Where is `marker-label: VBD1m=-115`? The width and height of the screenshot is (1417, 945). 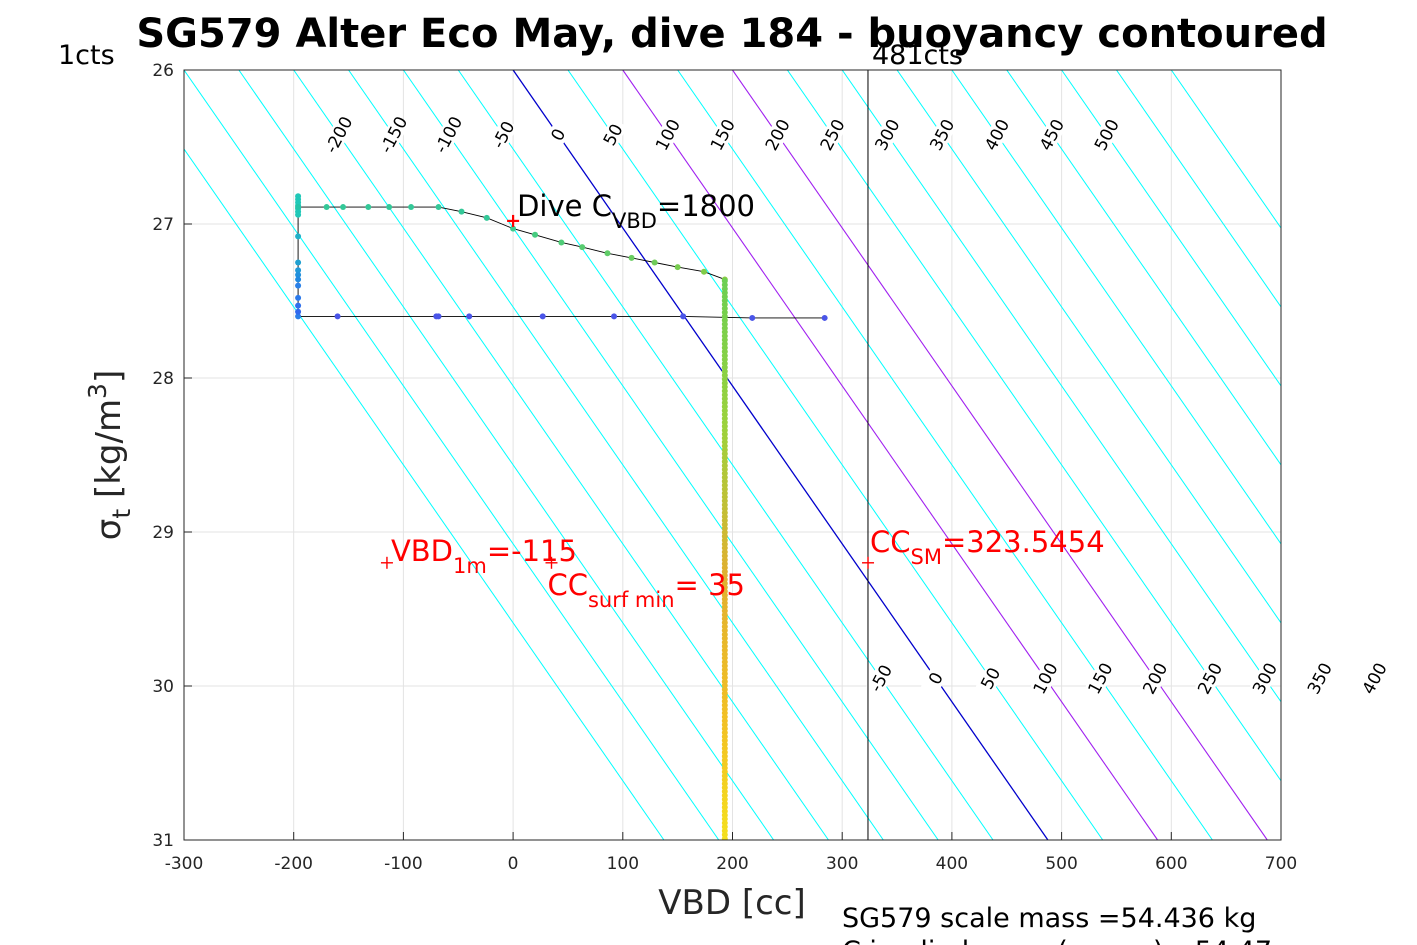 marker-label: VBD1m=-115 is located at coordinates (484, 556).